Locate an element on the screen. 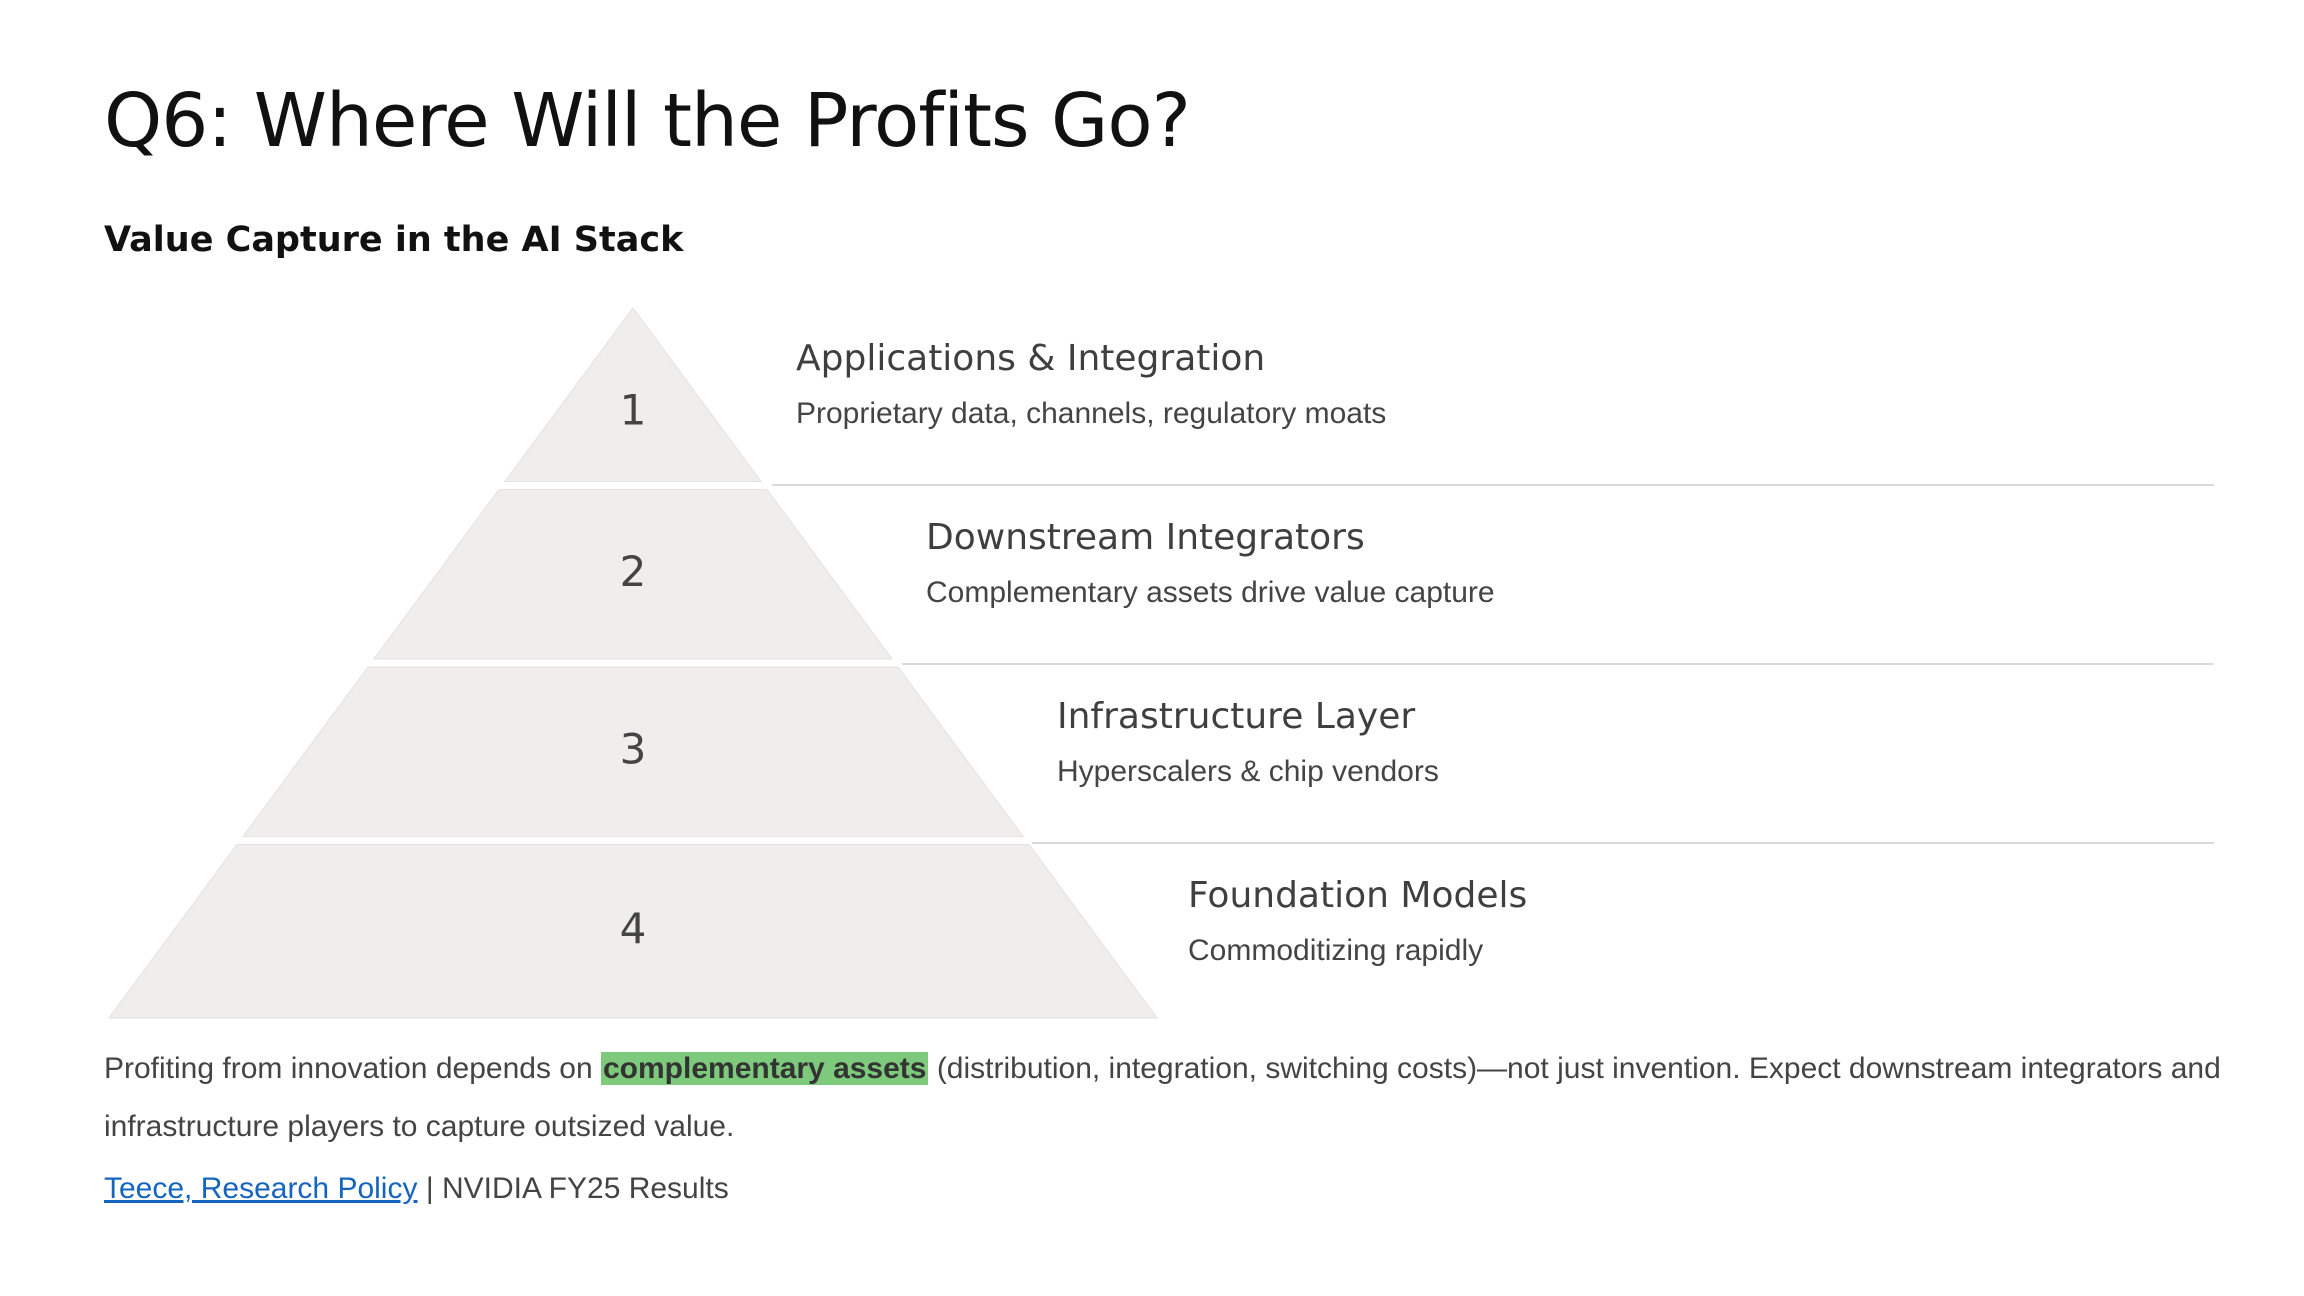 This screenshot has height=1296, width=2304. tier-4-title: Foundation Models is located at coordinates (1358, 895).